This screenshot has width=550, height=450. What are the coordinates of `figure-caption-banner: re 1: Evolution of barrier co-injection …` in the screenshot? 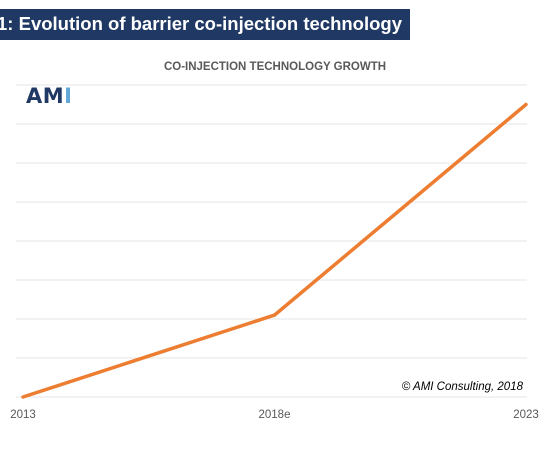 It's located at (205, 24).